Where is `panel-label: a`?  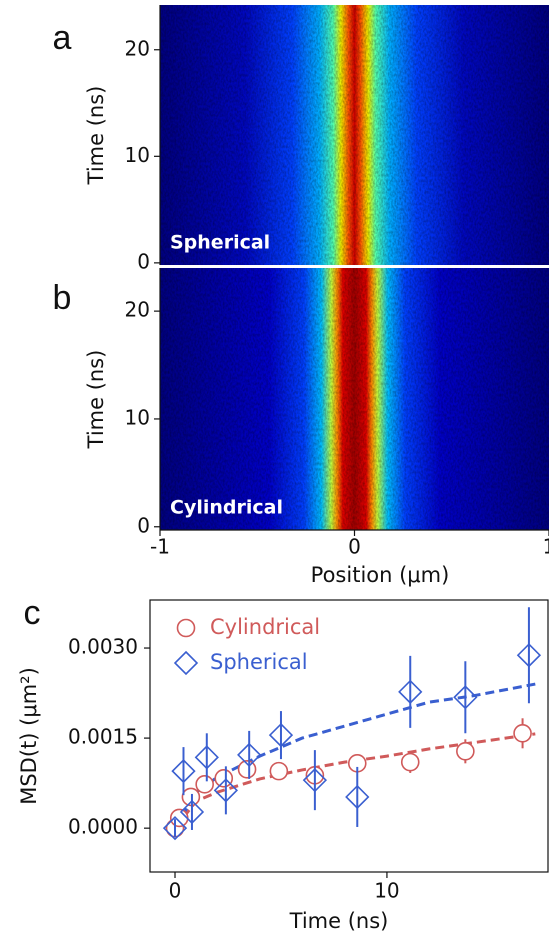
panel-label: a is located at coordinates (62, 38).